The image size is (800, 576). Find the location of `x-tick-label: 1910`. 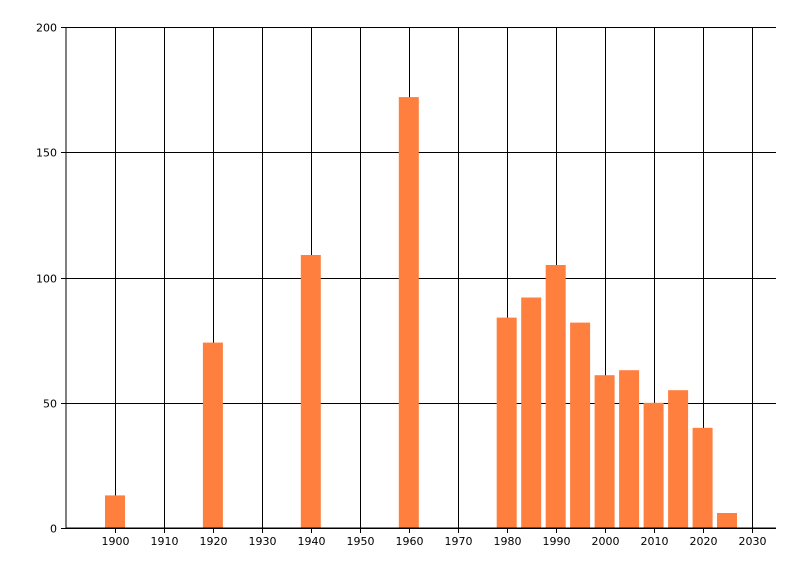

x-tick-label: 1910 is located at coordinates (165, 541).